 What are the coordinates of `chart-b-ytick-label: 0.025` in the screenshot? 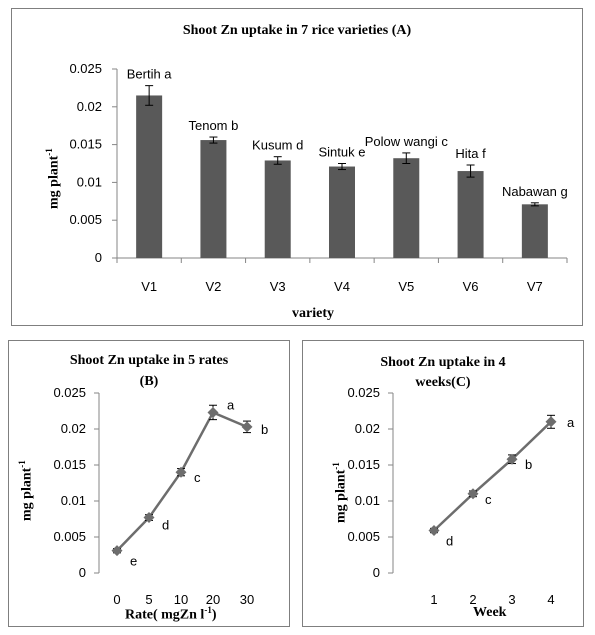 It's located at (69, 392).